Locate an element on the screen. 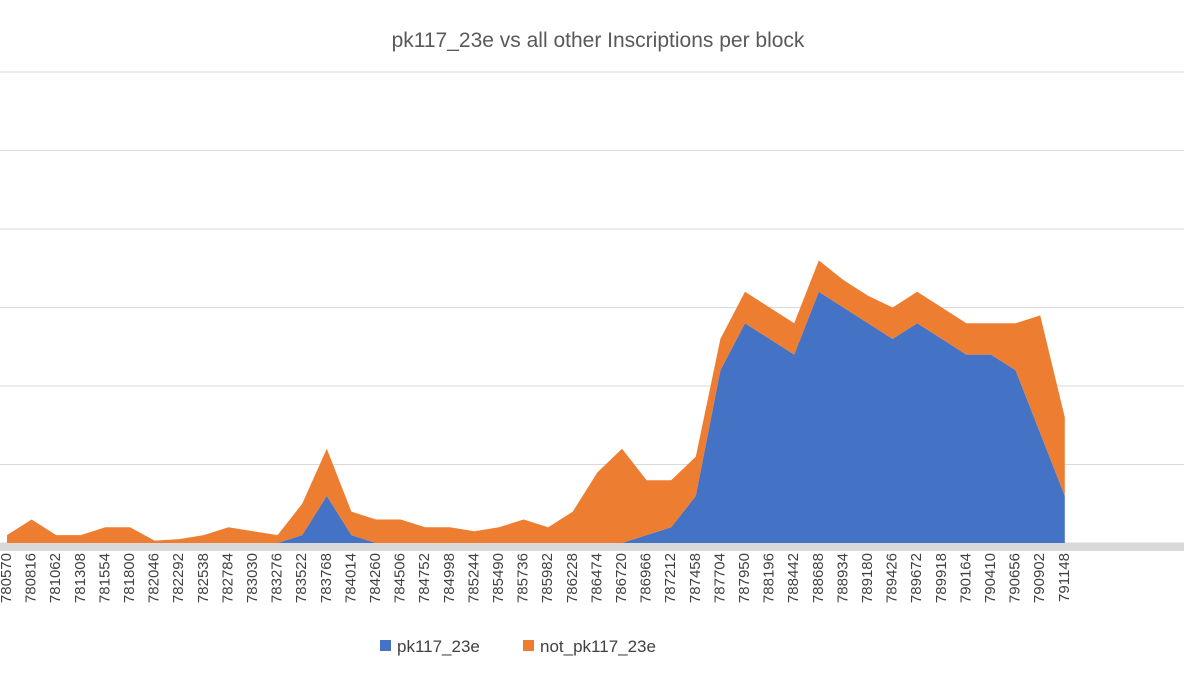 The height and width of the screenshot is (675, 1200). legend: pk117_23e not_pk117_23e is located at coordinates (518, 646).